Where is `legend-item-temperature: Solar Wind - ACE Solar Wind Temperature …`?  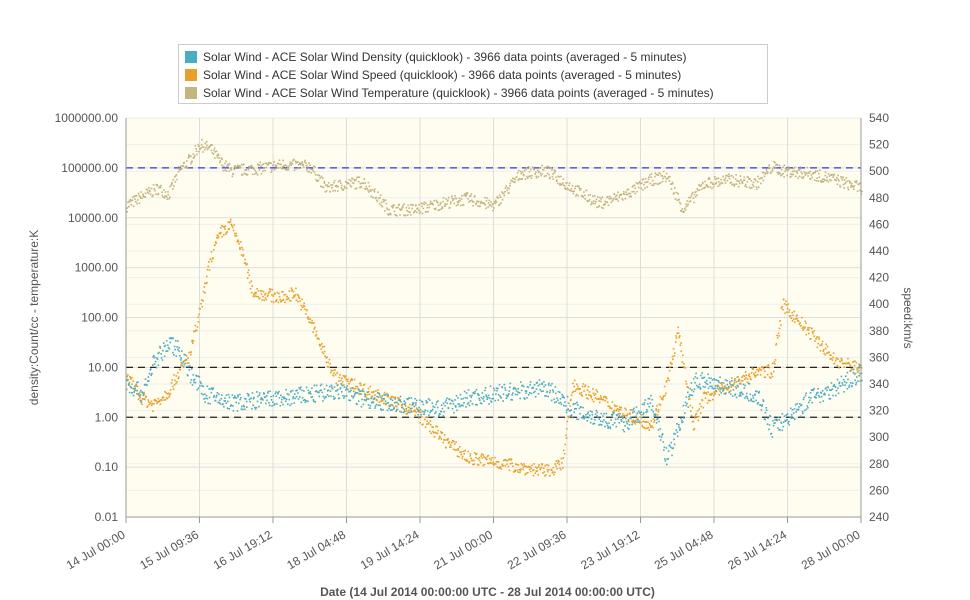
legend-item-temperature: Solar Wind - ACE Solar Wind Temperature … is located at coordinates (449, 93).